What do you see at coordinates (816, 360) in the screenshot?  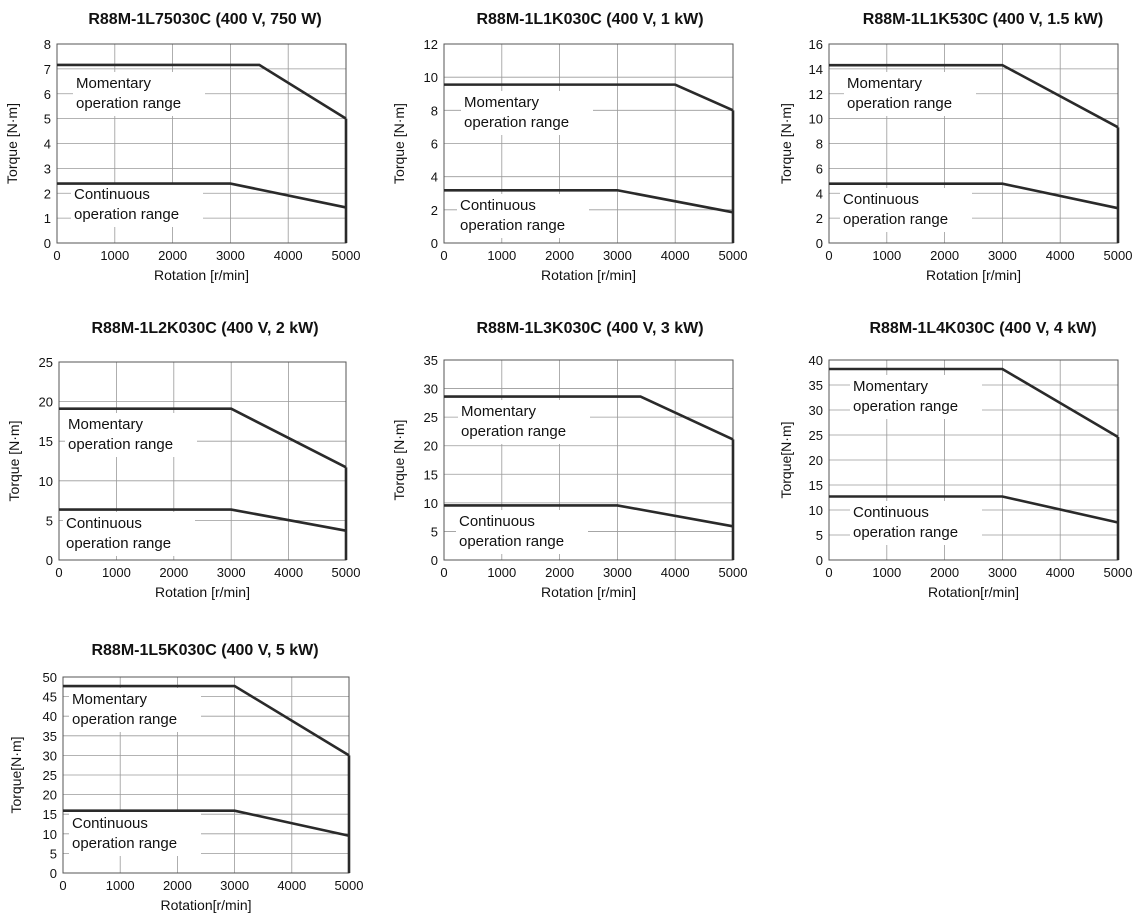 I see `y-tick-label: 40` at bounding box center [816, 360].